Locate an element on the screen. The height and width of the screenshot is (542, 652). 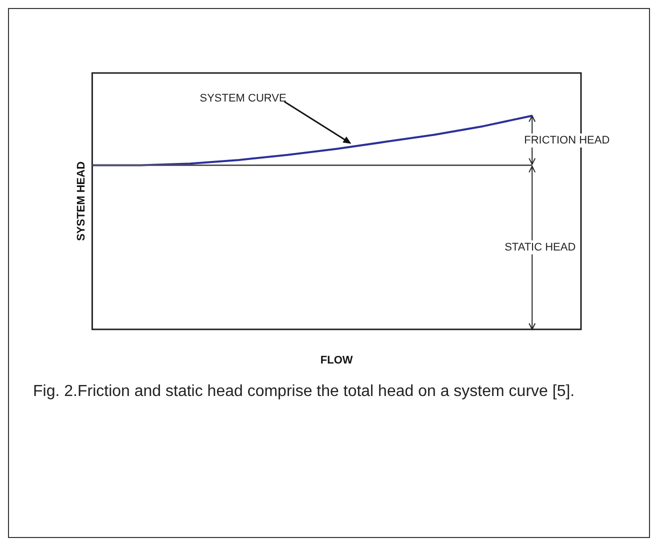
annotation: FRICTION HEAD is located at coordinates (567, 140).